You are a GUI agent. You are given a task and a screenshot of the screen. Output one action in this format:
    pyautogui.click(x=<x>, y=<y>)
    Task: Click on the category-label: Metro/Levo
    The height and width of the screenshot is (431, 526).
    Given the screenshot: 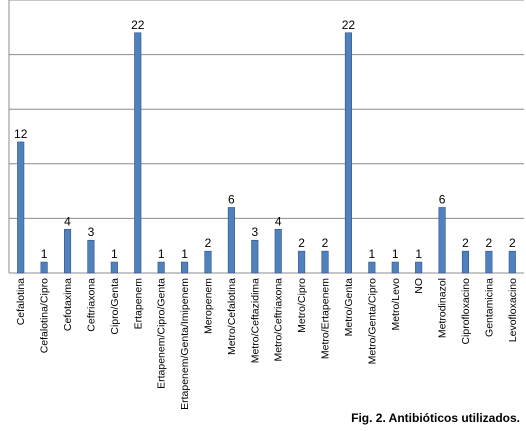 What is the action you would take?
    pyautogui.click(x=396, y=304)
    